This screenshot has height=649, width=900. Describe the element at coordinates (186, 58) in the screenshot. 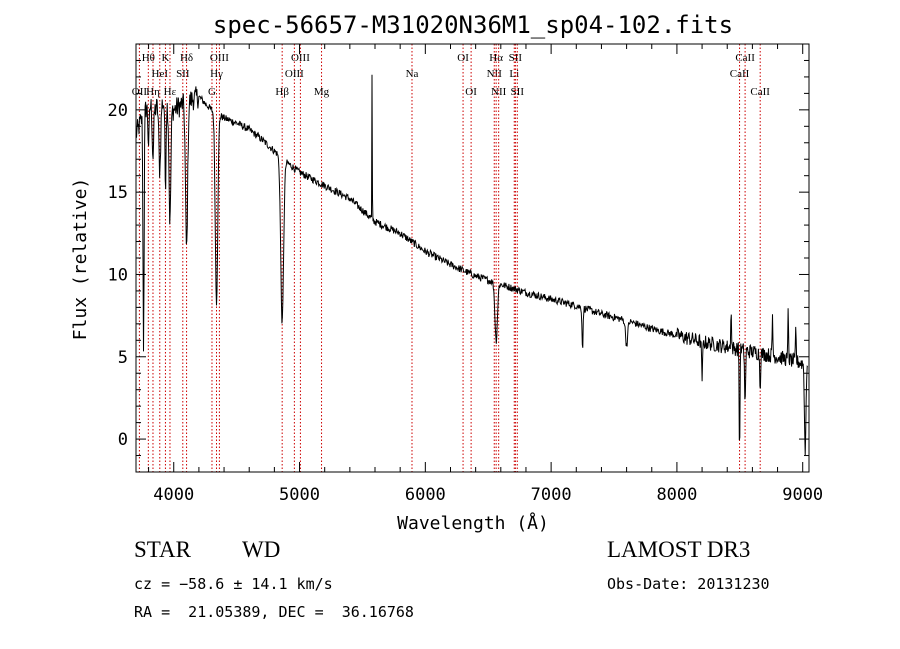

I see `line-marker-label-7: Hδ` at that location.